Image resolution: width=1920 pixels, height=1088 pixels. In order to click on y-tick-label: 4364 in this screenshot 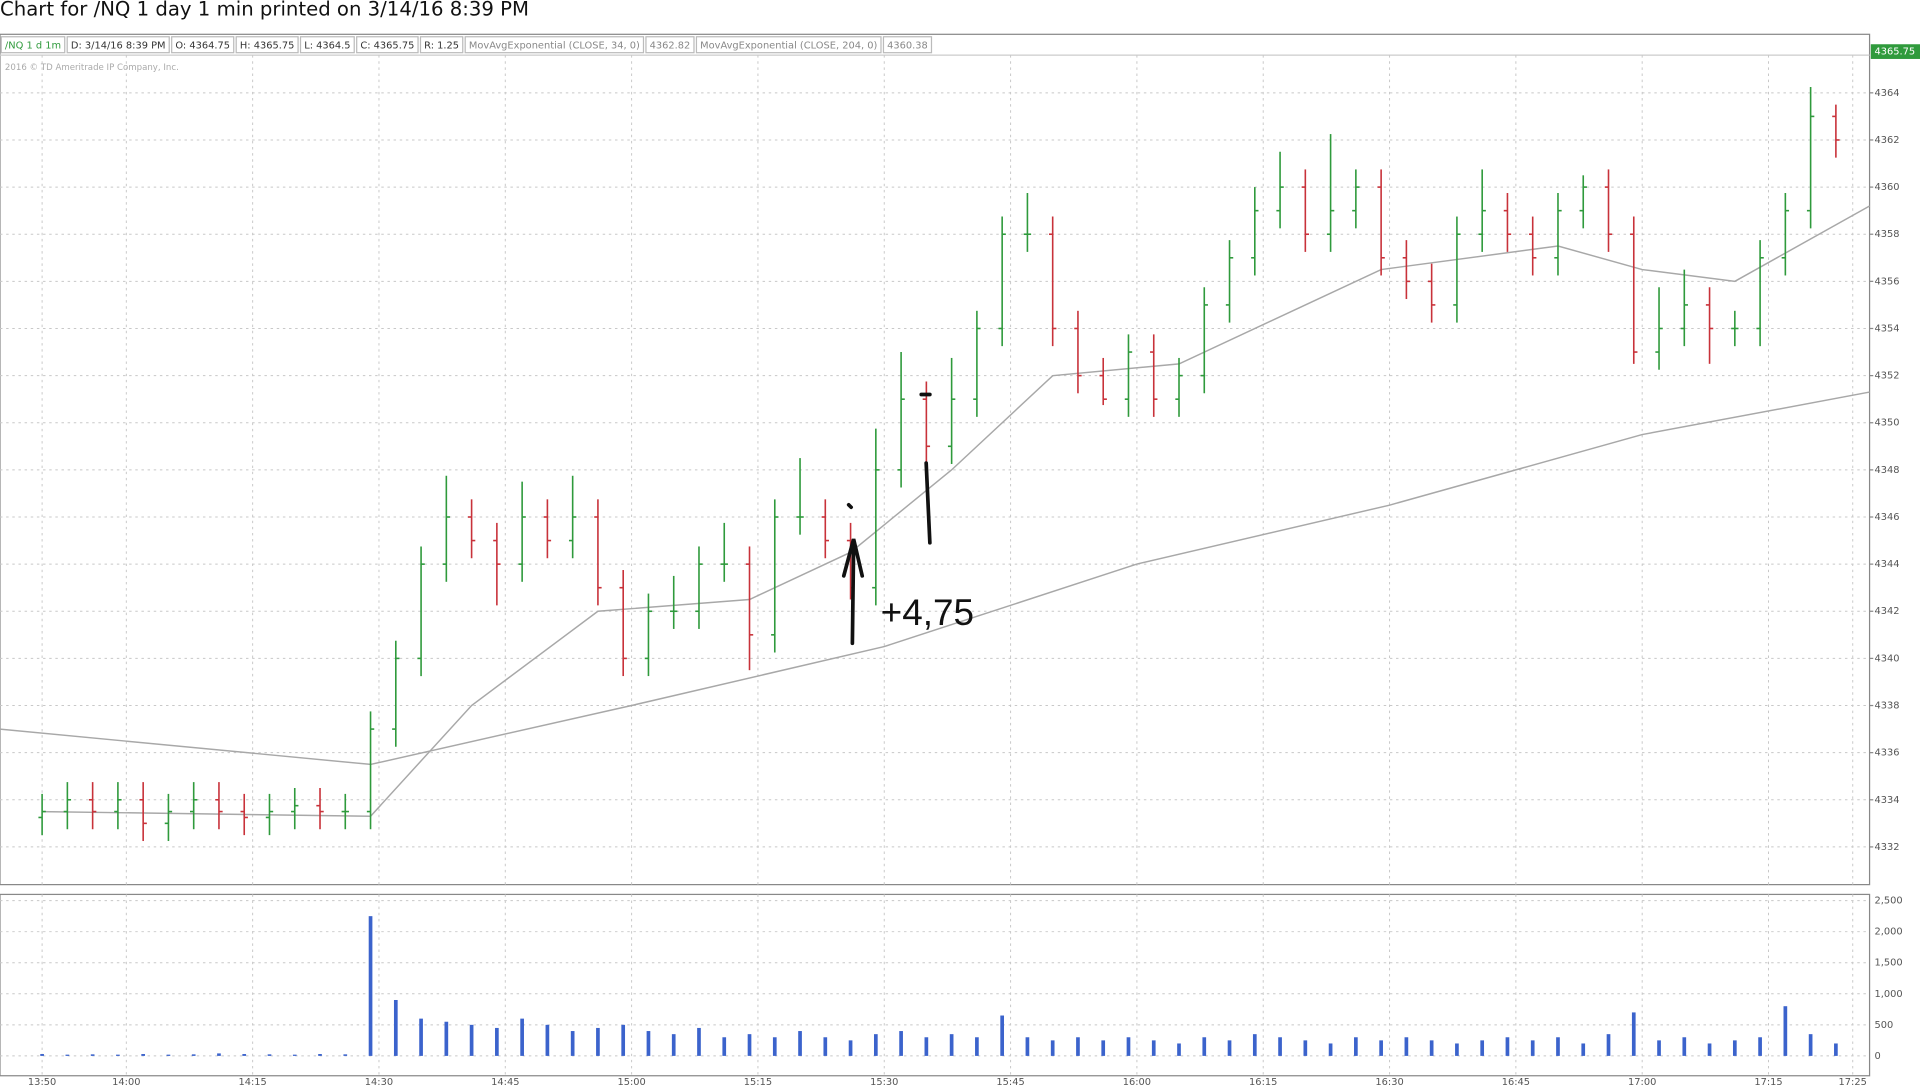, I will do `click(1886, 93)`.